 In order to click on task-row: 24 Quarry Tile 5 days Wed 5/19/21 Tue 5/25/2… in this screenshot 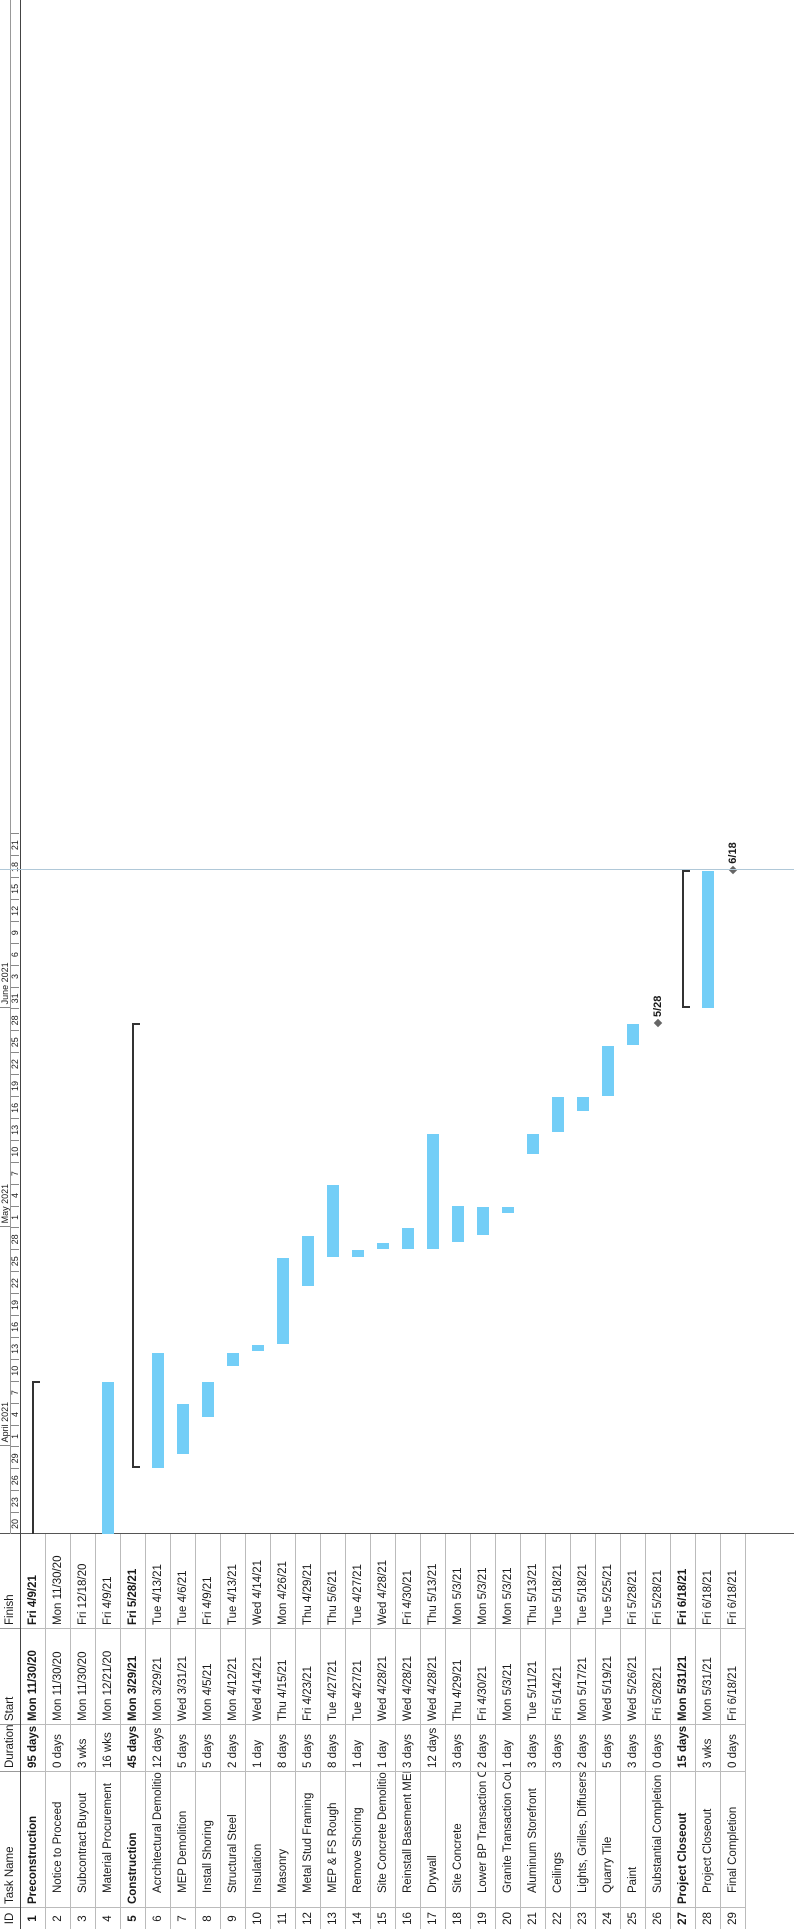, I will do `click(608, 1731)`.